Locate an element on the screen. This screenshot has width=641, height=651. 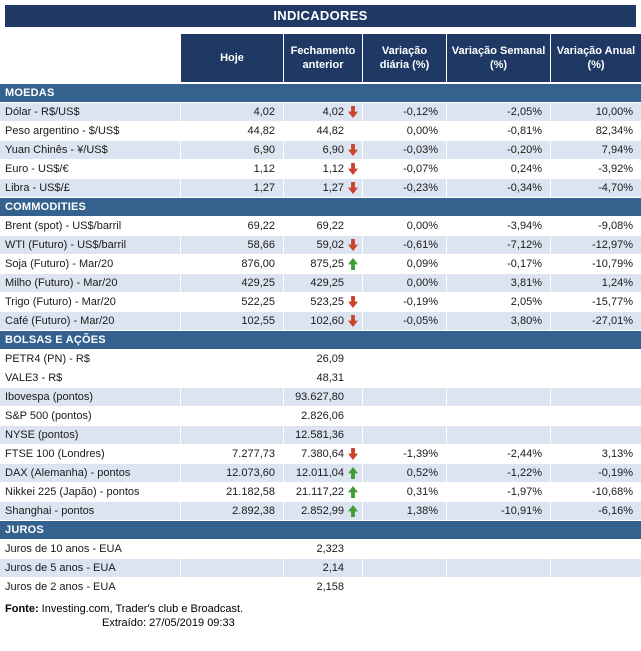
section-title: JUROS is located at coordinates (320, 530).